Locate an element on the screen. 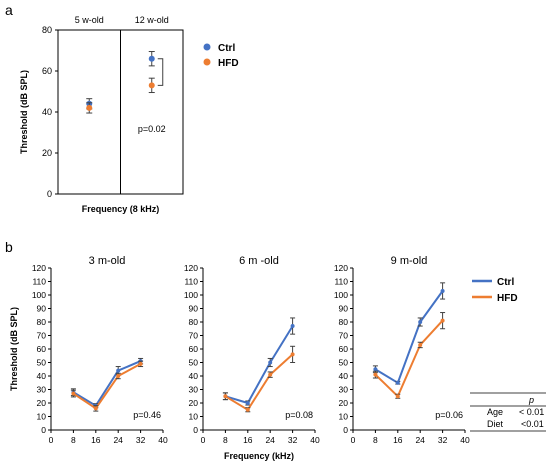 Image resolution: width=550 pixels, height=467 pixels. chart-b1-xtick-label: 8 is located at coordinates (73, 440).